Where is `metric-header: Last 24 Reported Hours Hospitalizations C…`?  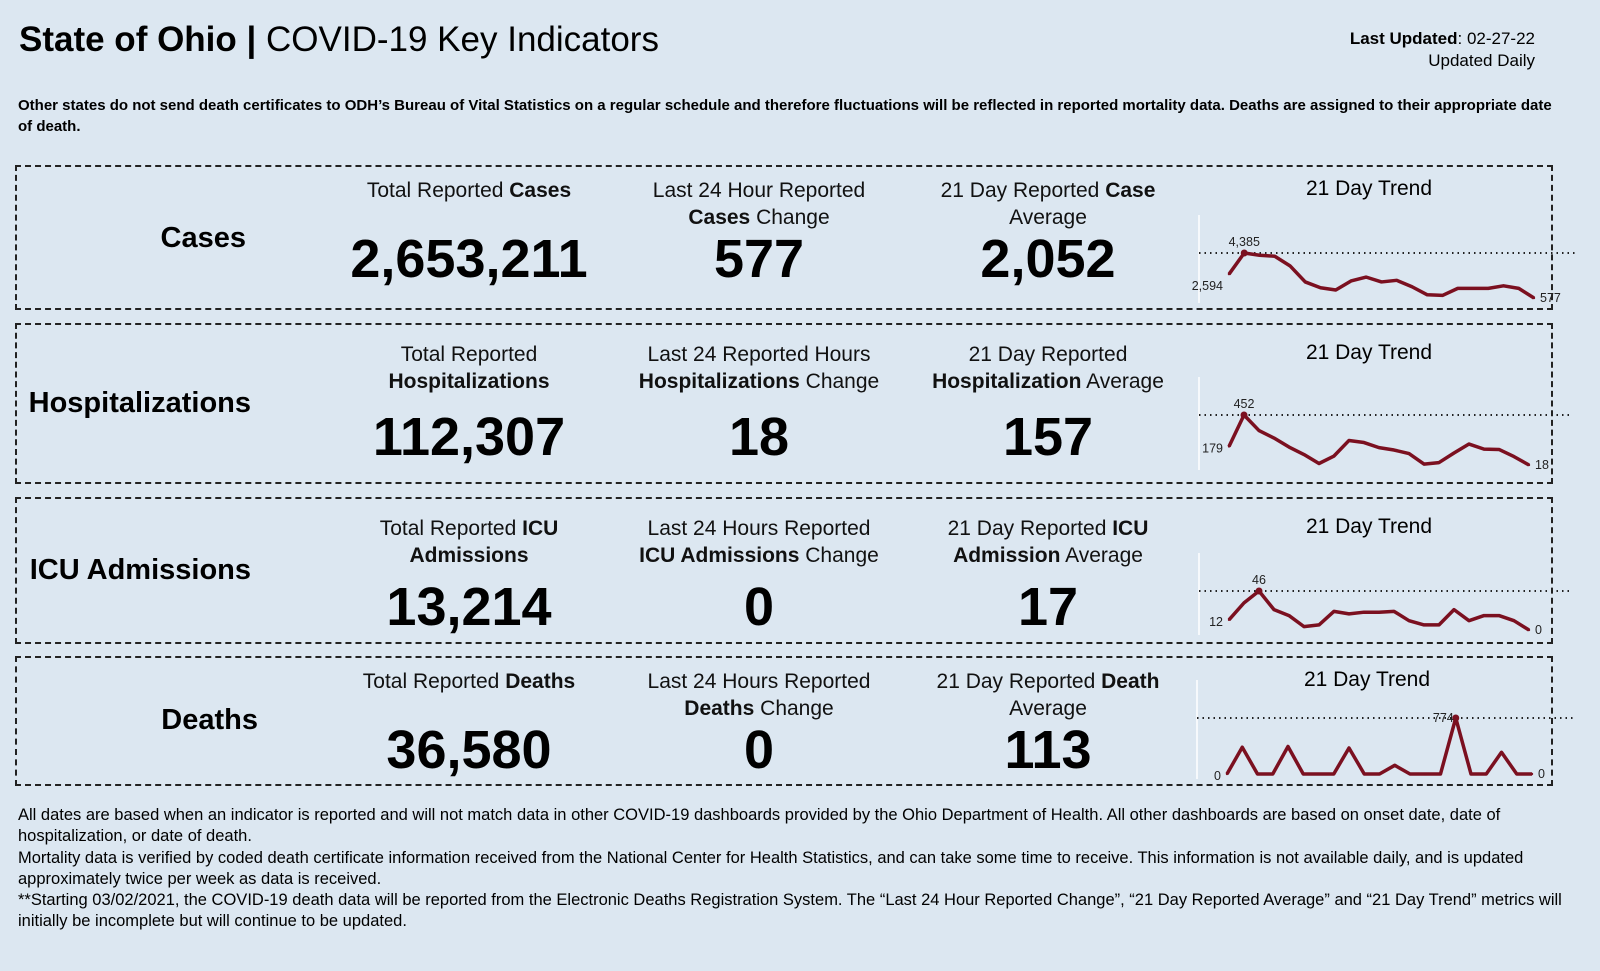
metric-header: Last 24 Reported Hours Hospitalizations C… is located at coordinates (759, 368).